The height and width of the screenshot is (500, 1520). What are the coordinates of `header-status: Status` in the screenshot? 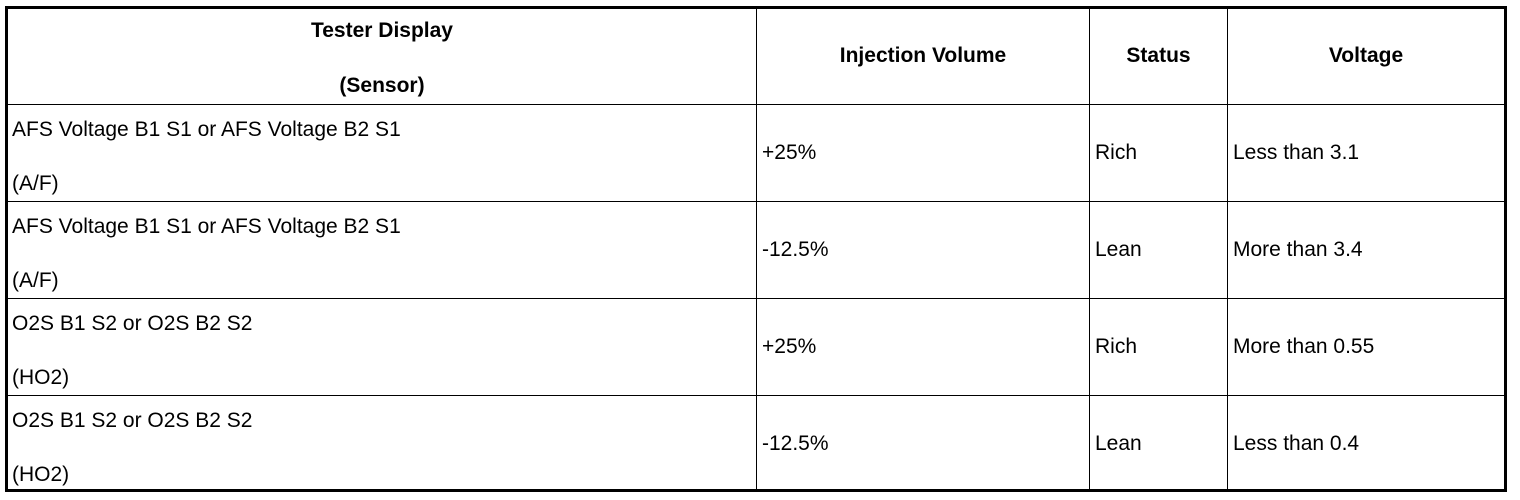 It's located at (1158, 57).